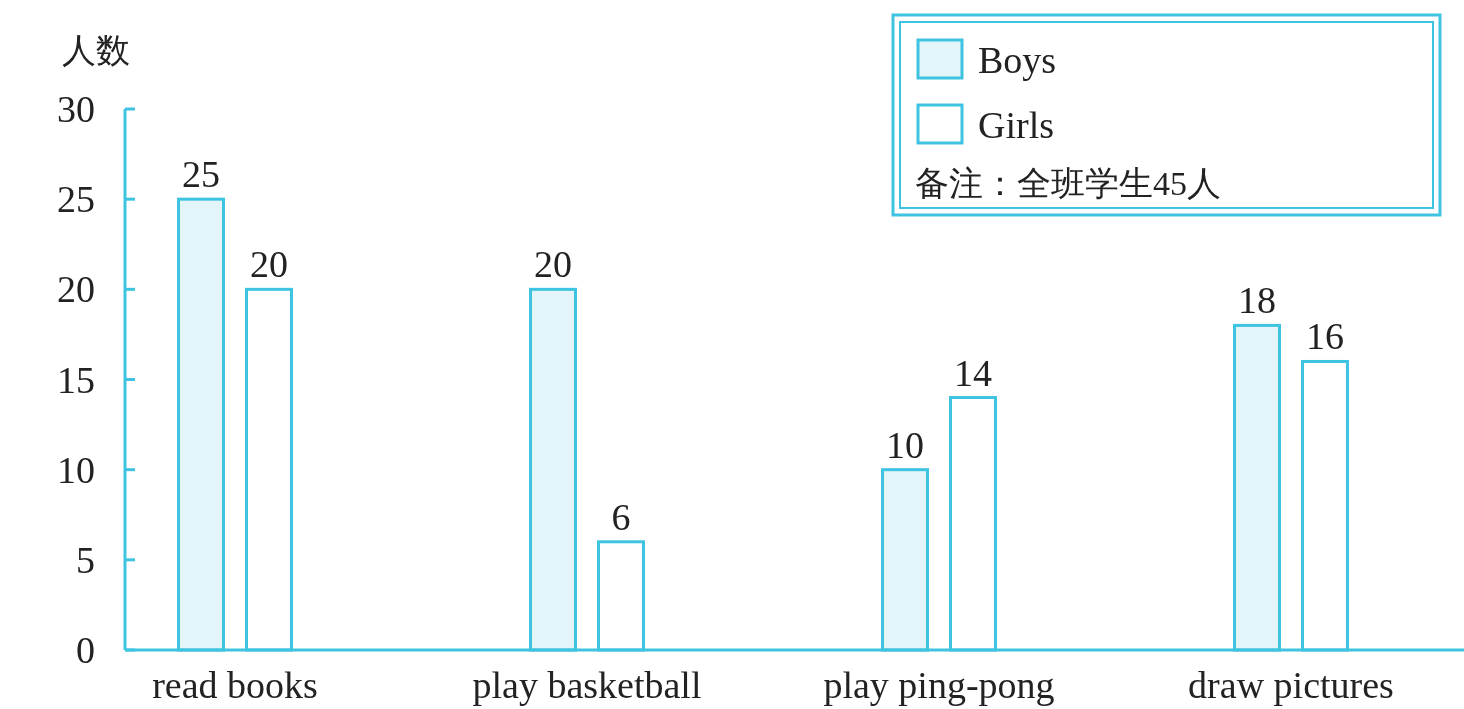  Describe the element at coordinates (973, 372) in the screenshot. I see `data-label: 14` at that location.